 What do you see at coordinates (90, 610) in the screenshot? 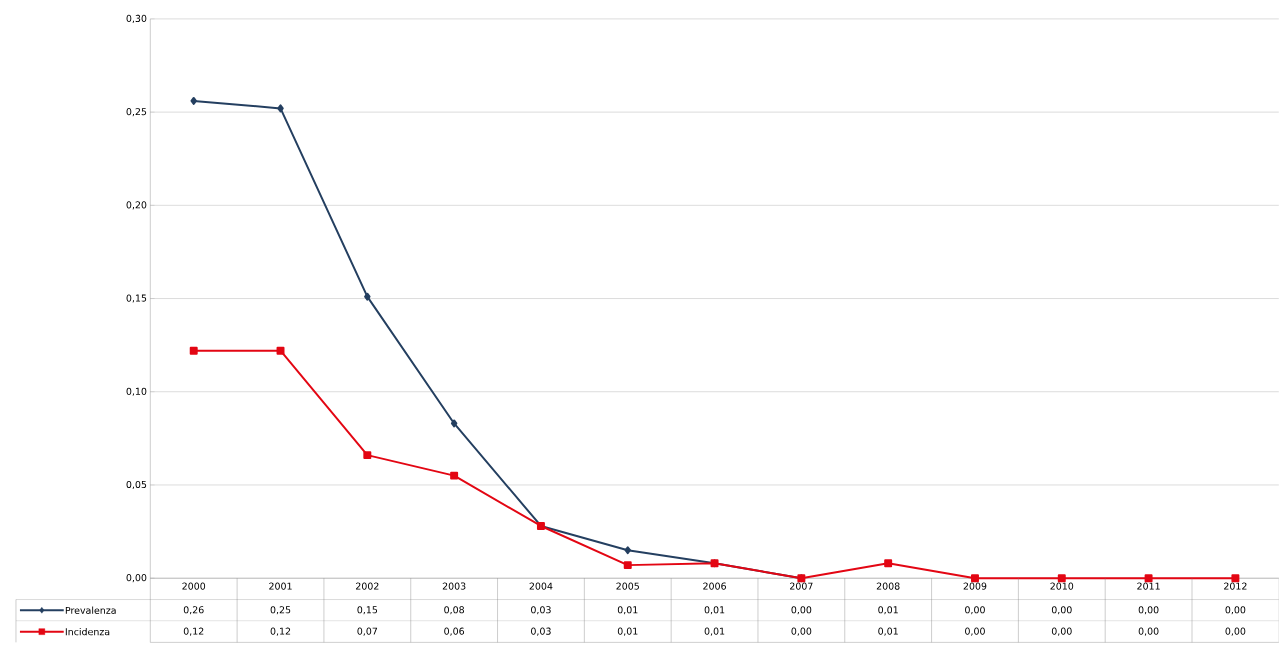
I see `legend-label: Prevalenza` at bounding box center [90, 610].